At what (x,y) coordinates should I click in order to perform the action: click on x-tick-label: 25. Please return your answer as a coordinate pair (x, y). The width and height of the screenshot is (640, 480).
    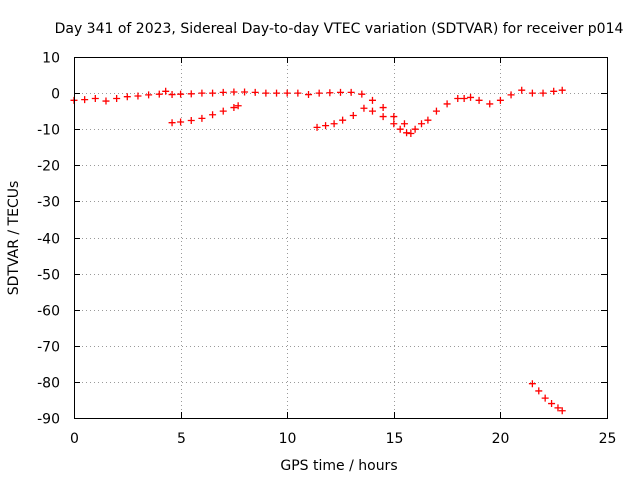
    Looking at the image, I should click on (608, 439).